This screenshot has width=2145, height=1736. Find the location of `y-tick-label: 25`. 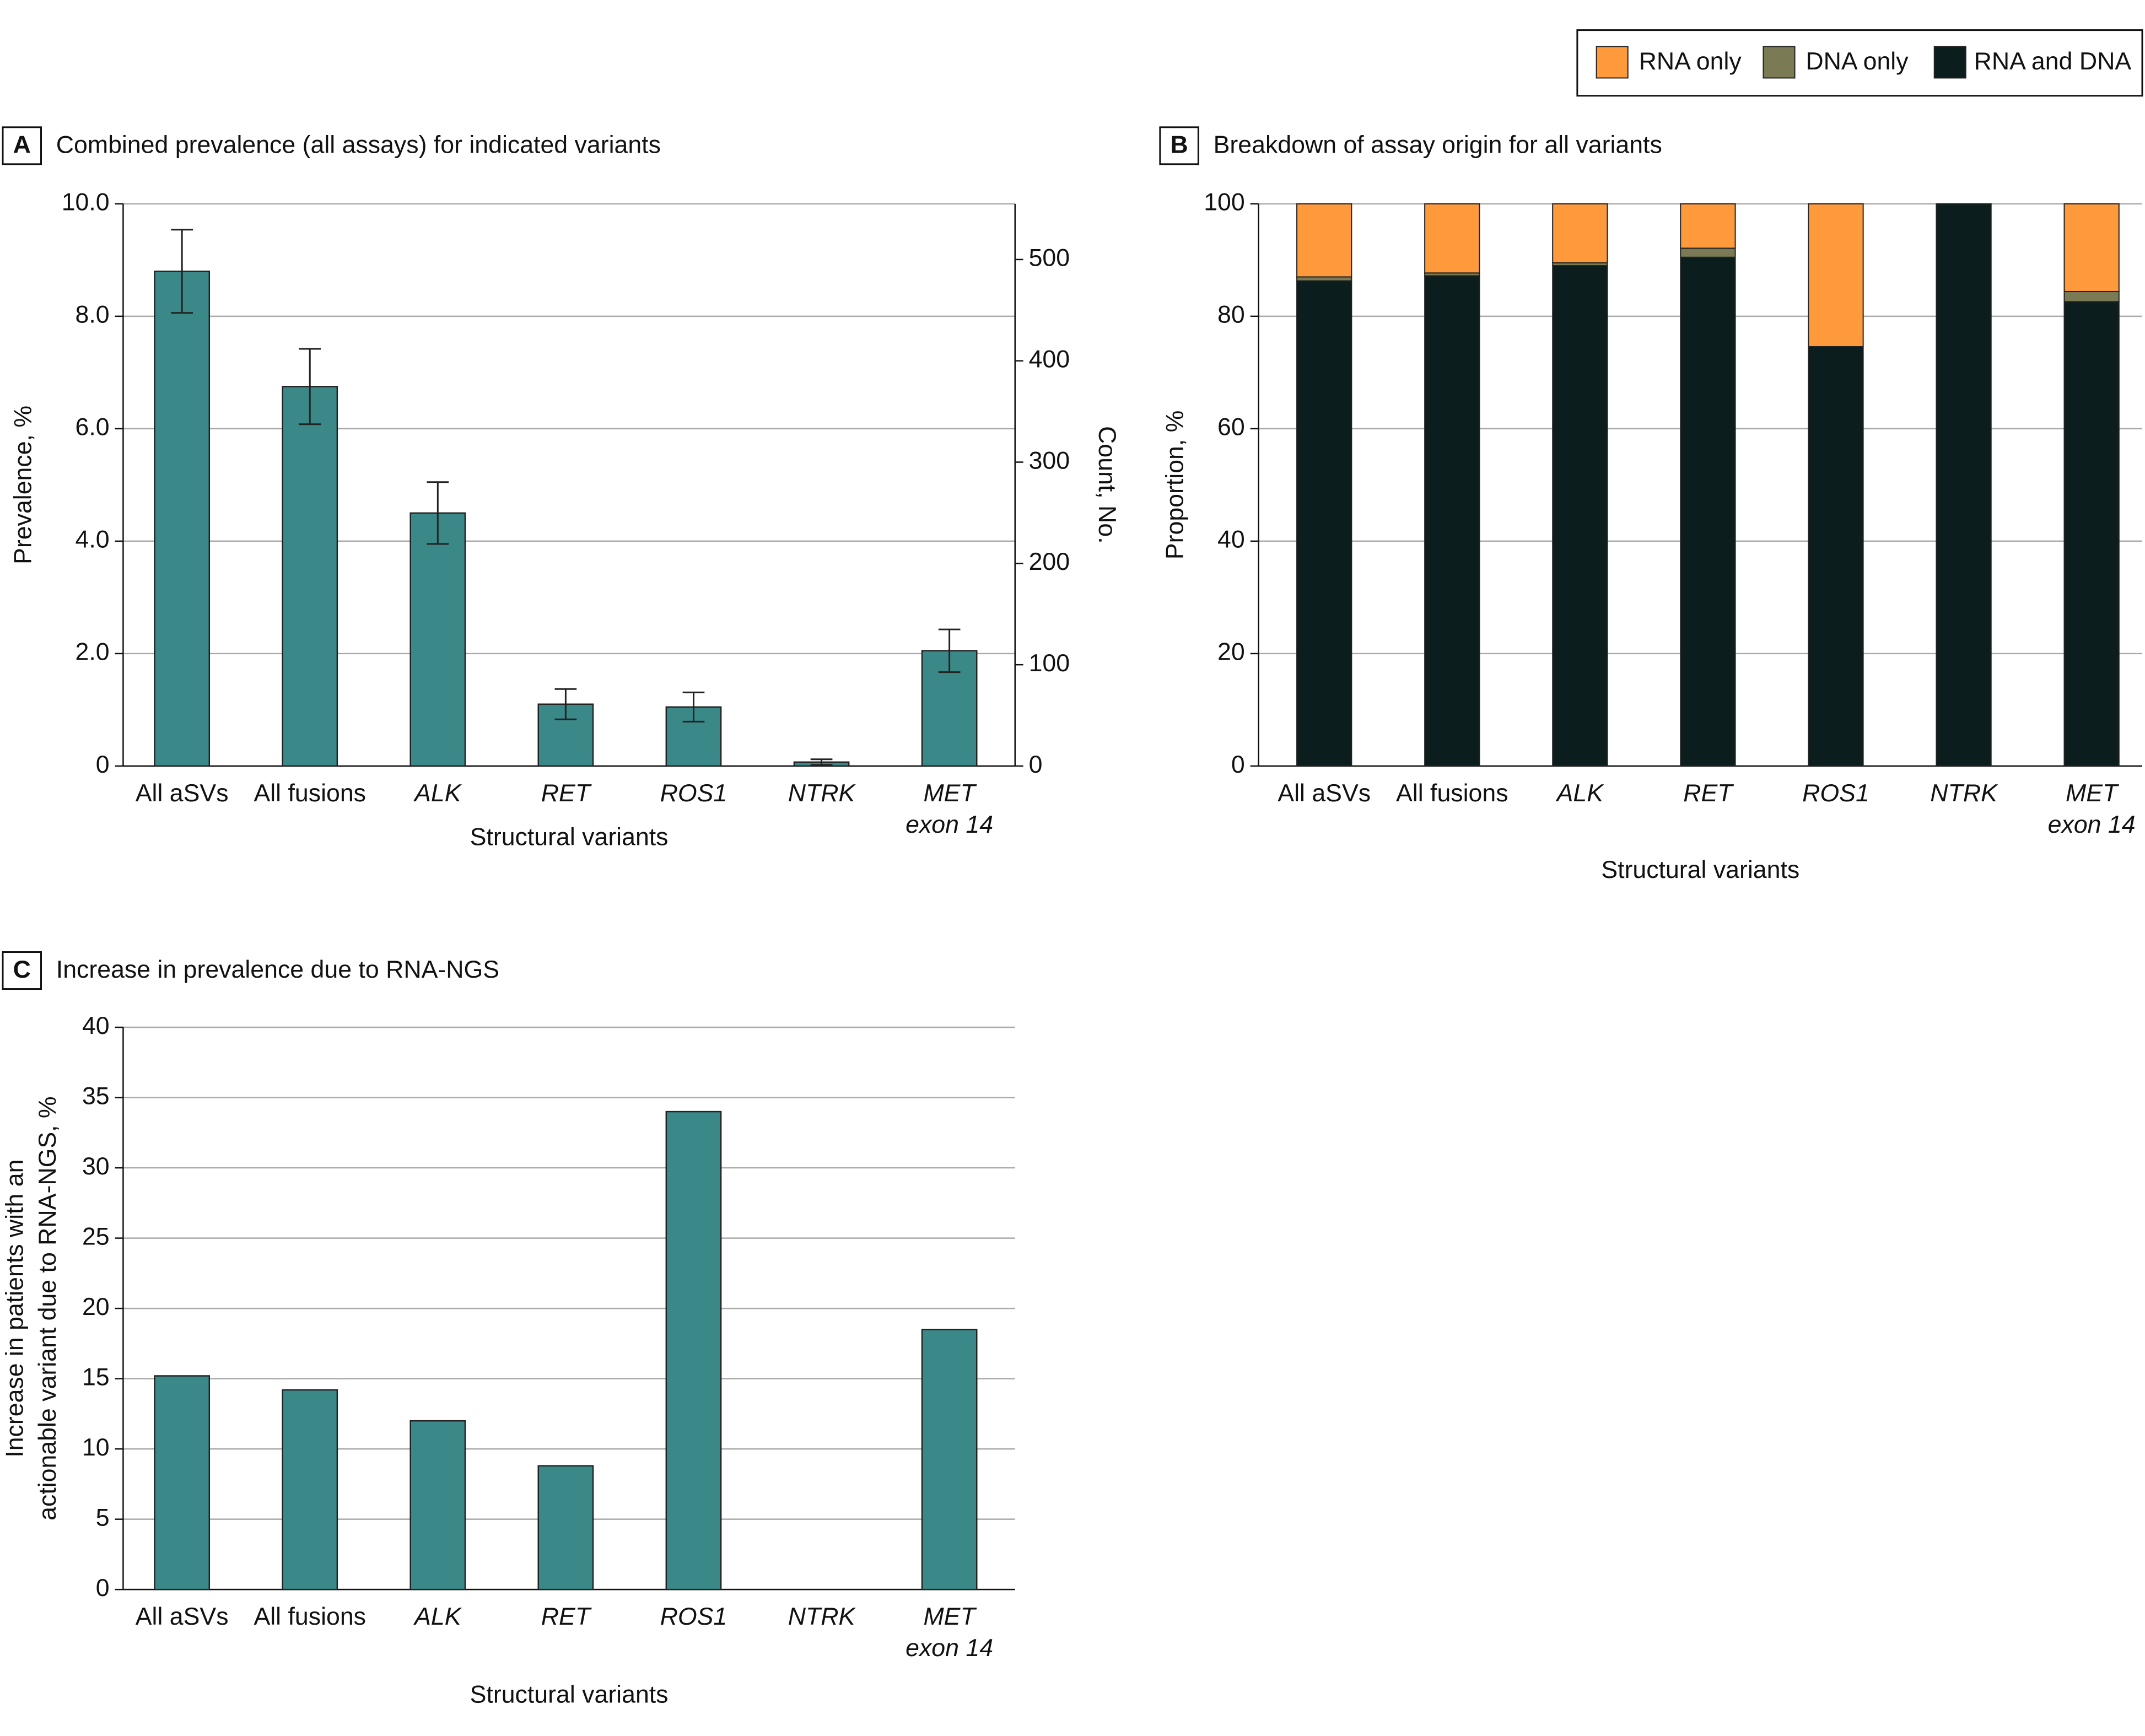

y-tick-label: 25 is located at coordinates (96, 1236).